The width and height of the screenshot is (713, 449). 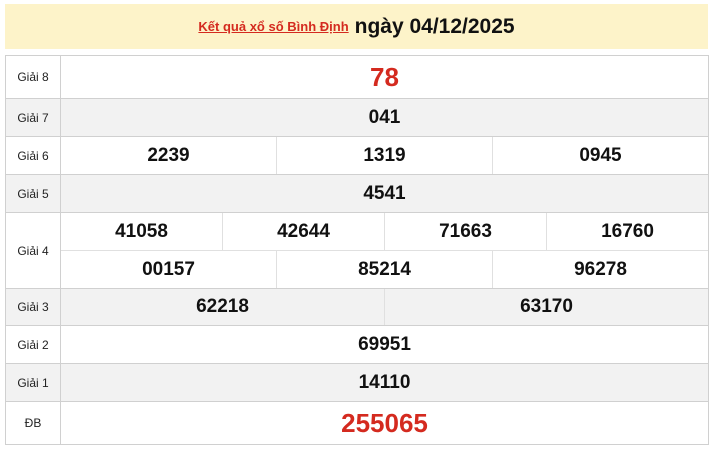 I want to click on prize-number: 4541, so click(x=384, y=193).